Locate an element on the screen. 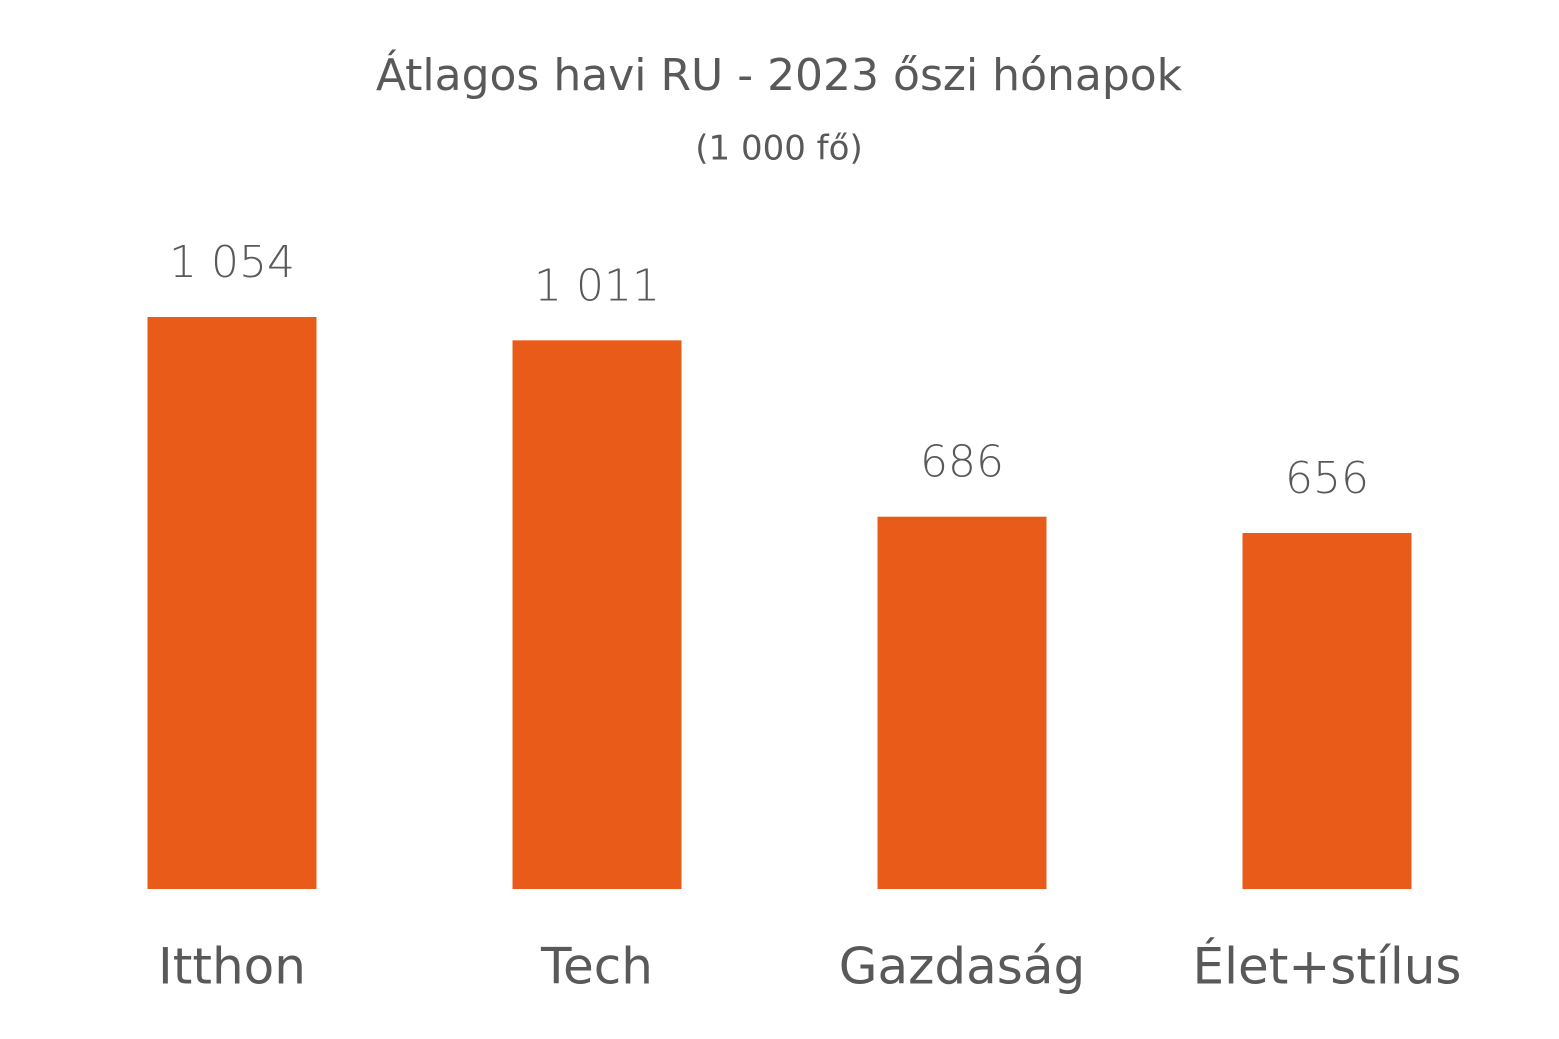 This screenshot has height=1039, width=1559. value-label: 1 011 is located at coordinates (597, 285).